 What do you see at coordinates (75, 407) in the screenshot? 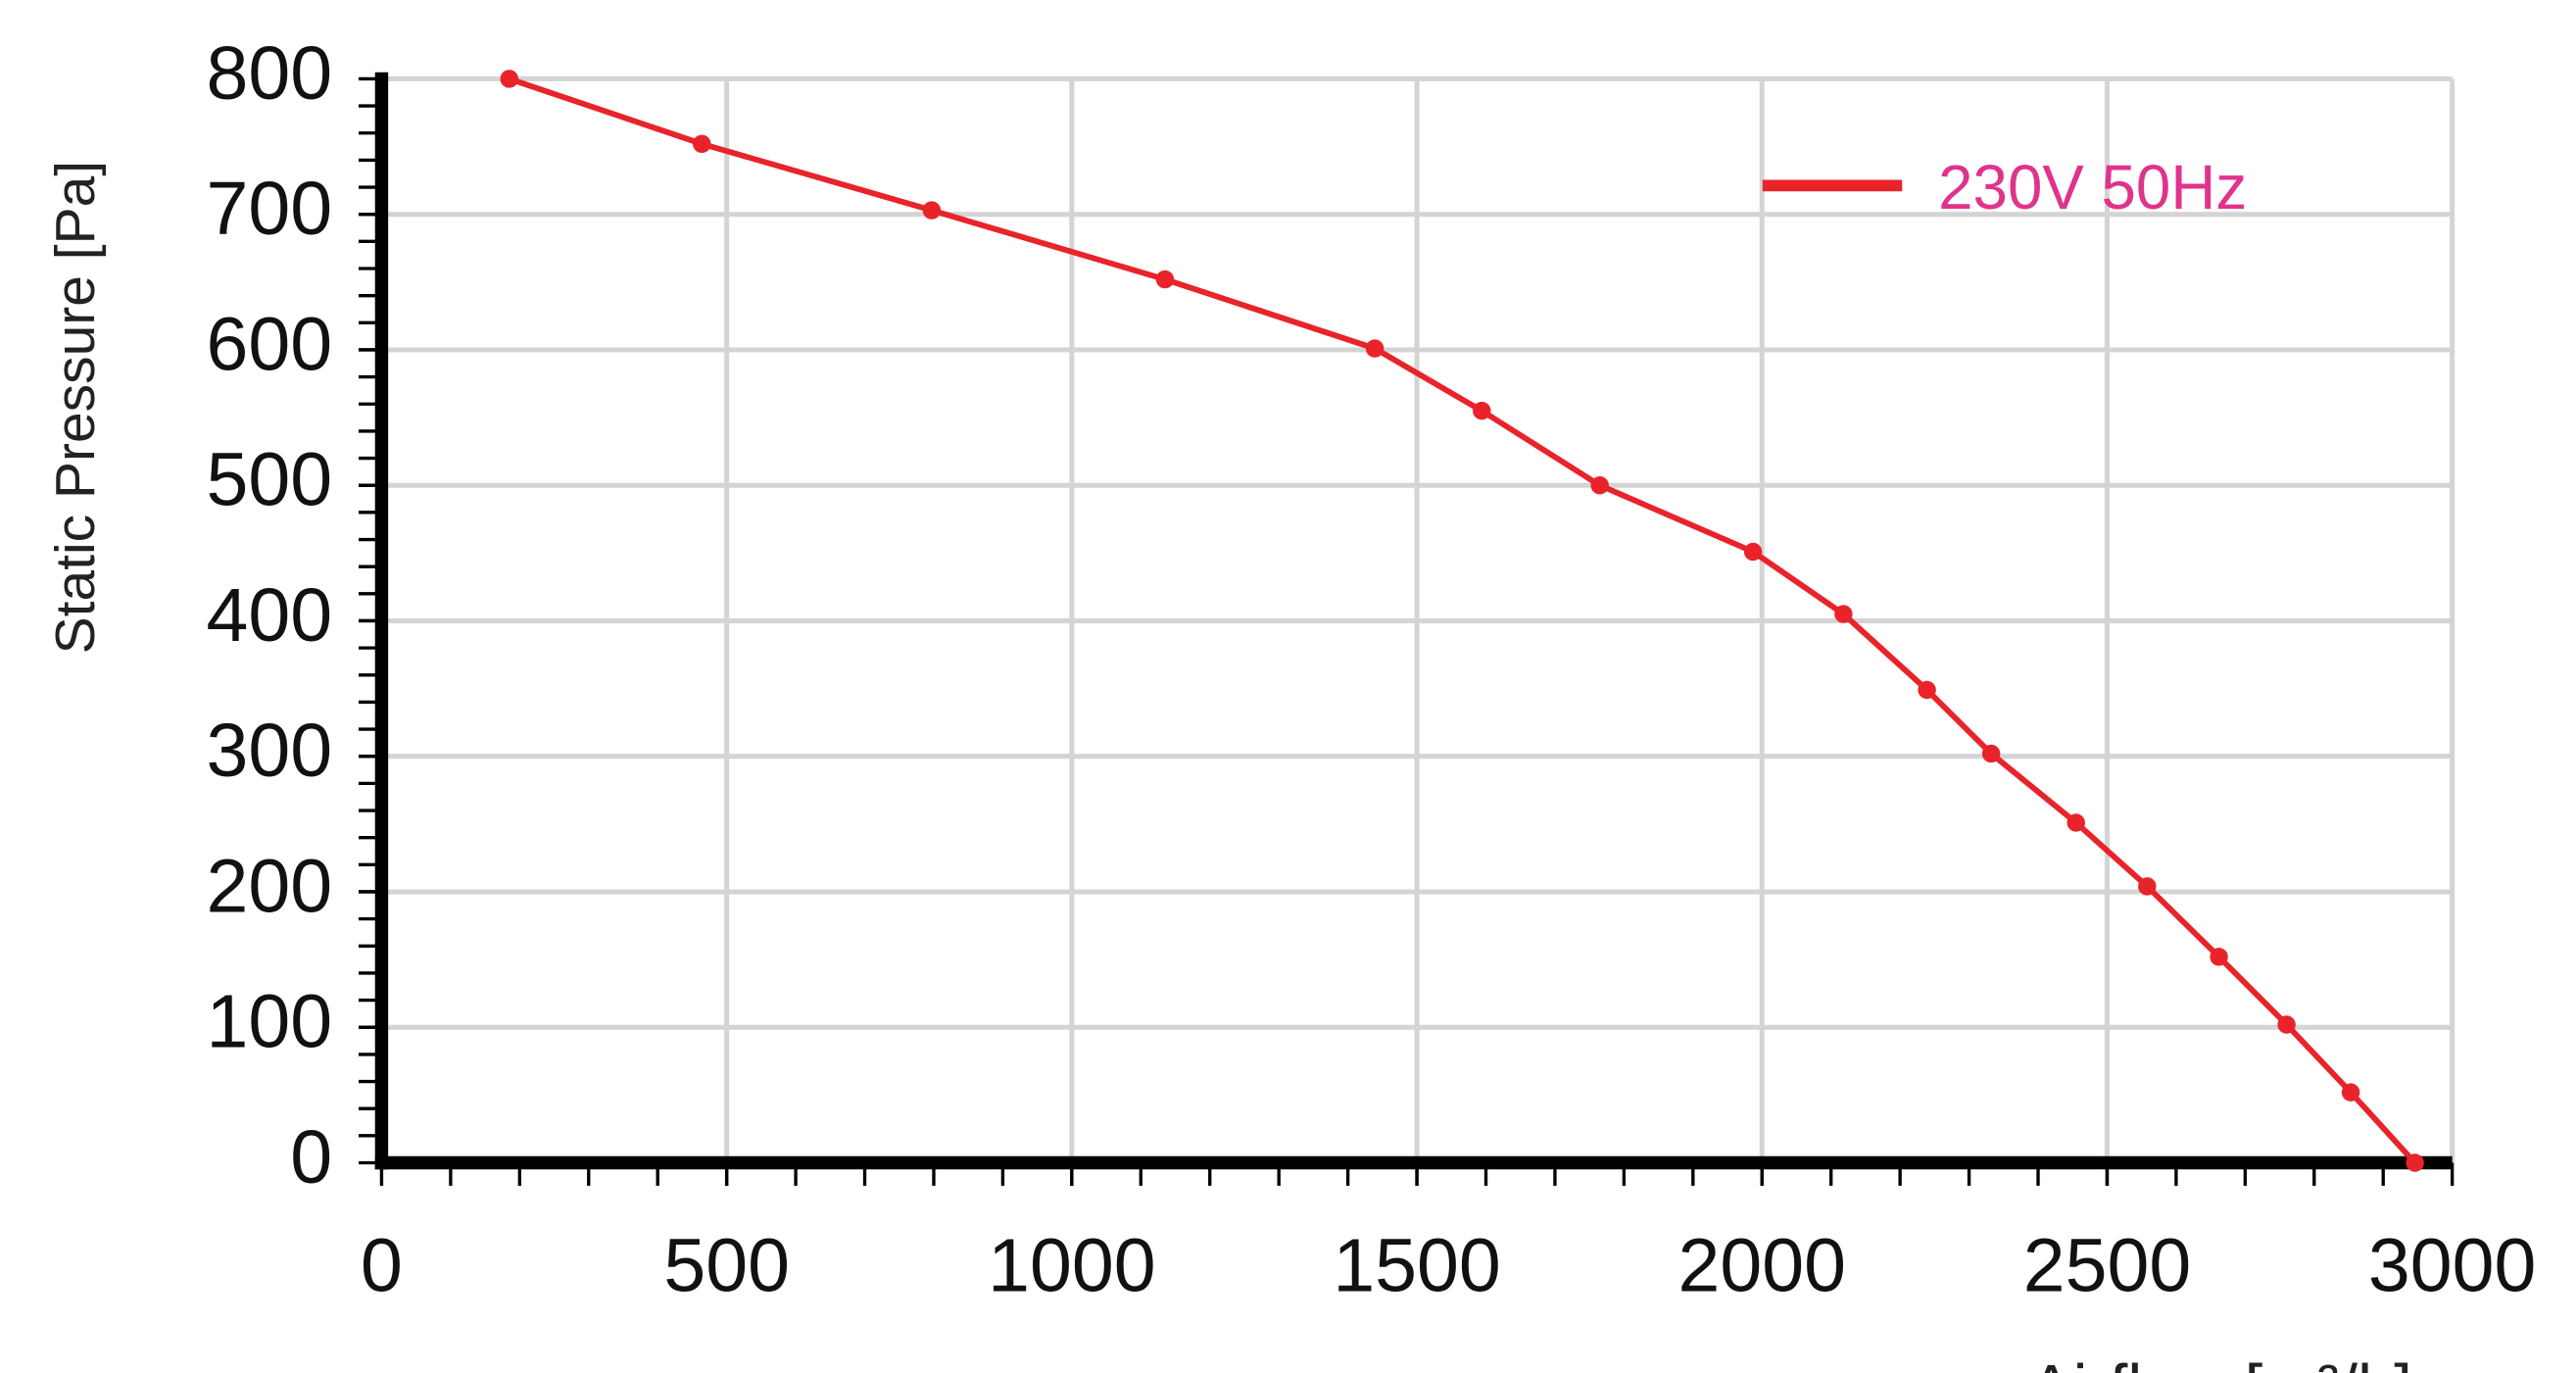
I see `y-axis-label: Static Pressure [Pa]` at bounding box center [75, 407].